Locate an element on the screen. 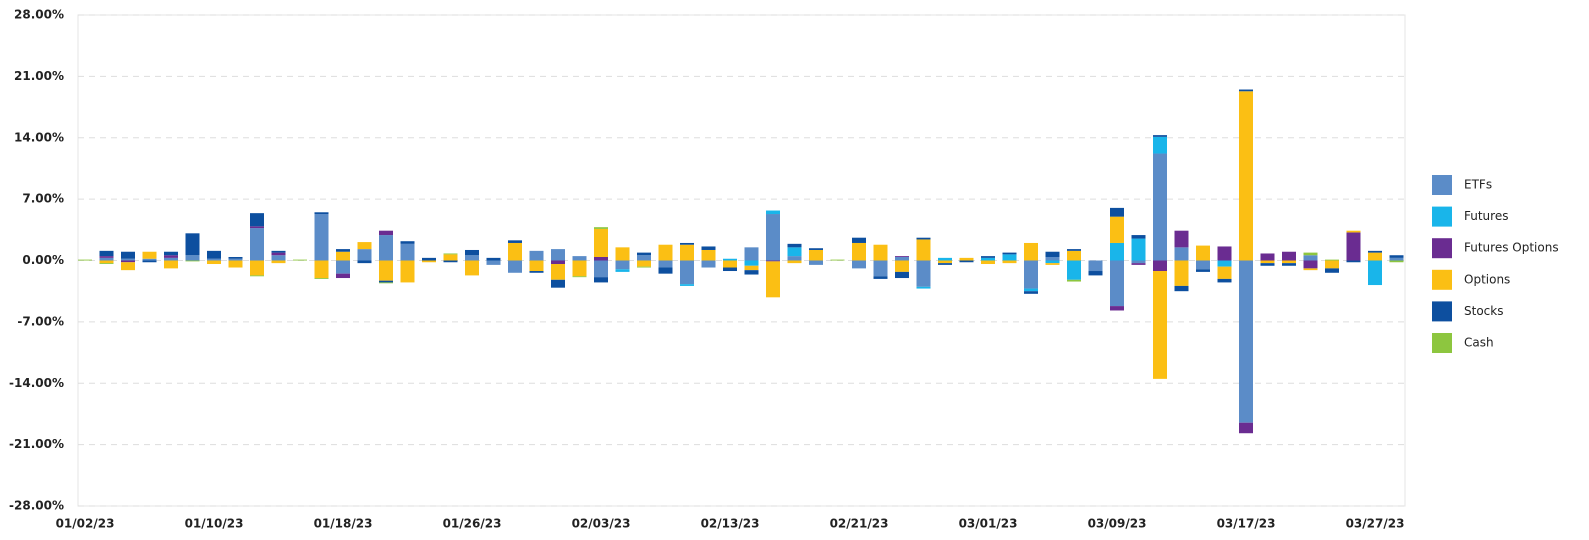 Image resolution: width=1589 pixels, height=540 pixels. x-tick-label: 01/02/23 is located at coordinates (85, 524).